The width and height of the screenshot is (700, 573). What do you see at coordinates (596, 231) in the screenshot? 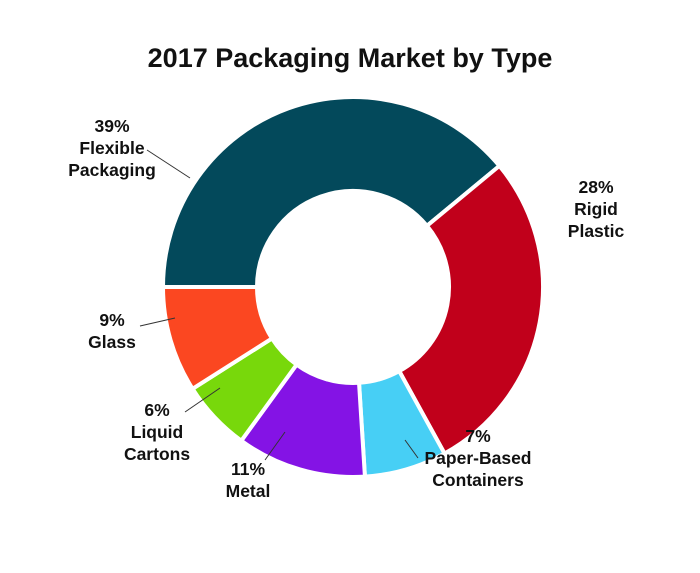
I see `slice-category-label: Plastic` at bounding box center [596, 231].